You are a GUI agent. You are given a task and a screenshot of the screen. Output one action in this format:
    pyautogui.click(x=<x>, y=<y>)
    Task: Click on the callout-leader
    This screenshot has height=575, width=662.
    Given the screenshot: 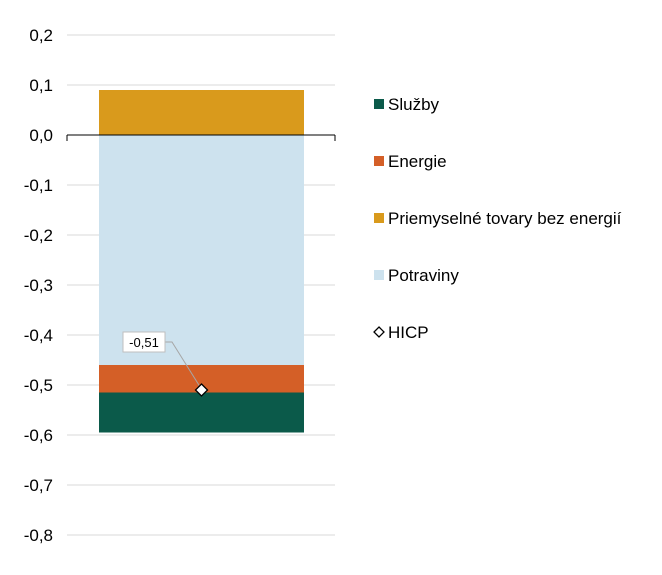 What is the action you would take?
    pyautogui.click(x=182, y=364)
    